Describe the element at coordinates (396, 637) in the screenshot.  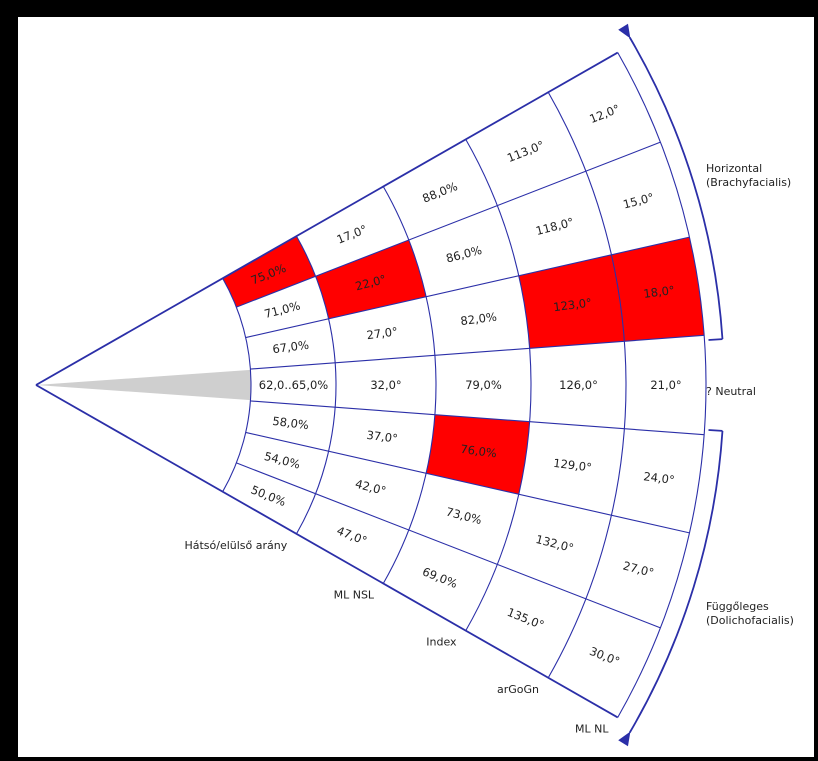
I see `column-labels: Hátsó/elülső arány ML NSL Index arGoGn ML NL` at that location.